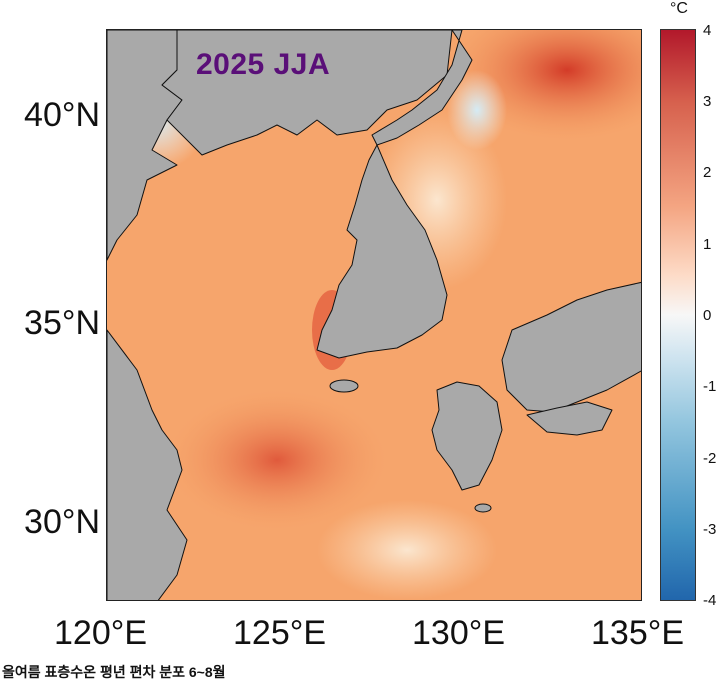 Image resolution: width=722 pixels, height=686 pixels. What do you see at coordinates (263, 64) in the screenshot?
I see `map-title: 2025 JJA` at bounding box center [263, 64].